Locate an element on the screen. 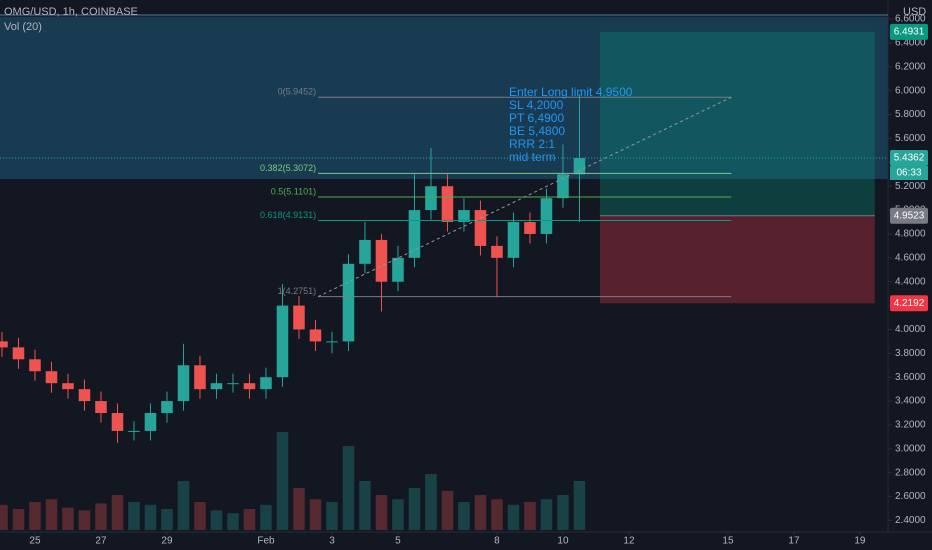 The width and height of the screenshot is (932, 550). target-price: 6.4931 is located at coordinates (909, 32).